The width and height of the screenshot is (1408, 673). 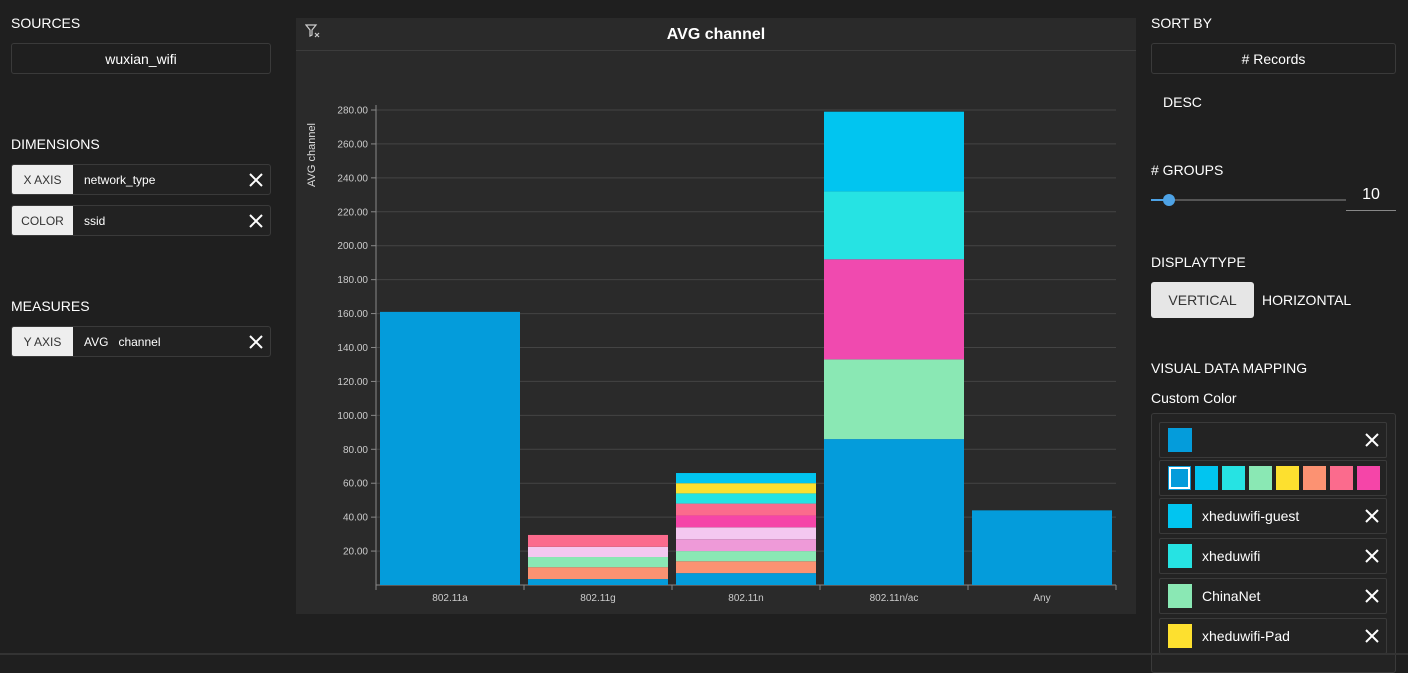 What do you see at coordinates (1202, 300) in the screenshot?
I see `vertical-button: VERTICAL` at bounding box center [1202, 300].